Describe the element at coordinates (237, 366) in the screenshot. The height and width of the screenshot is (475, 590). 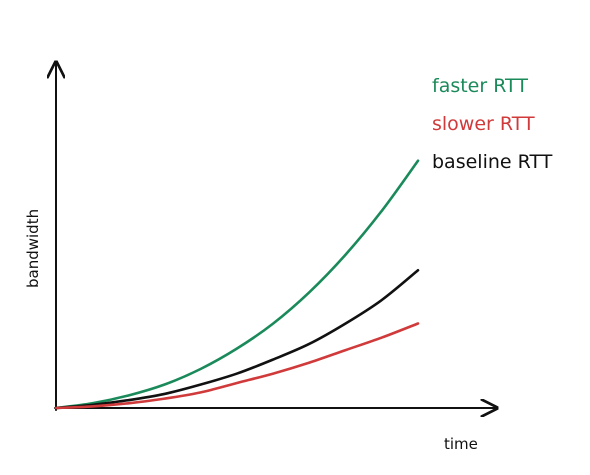
I see `series-line-slower-rtt` at that location.